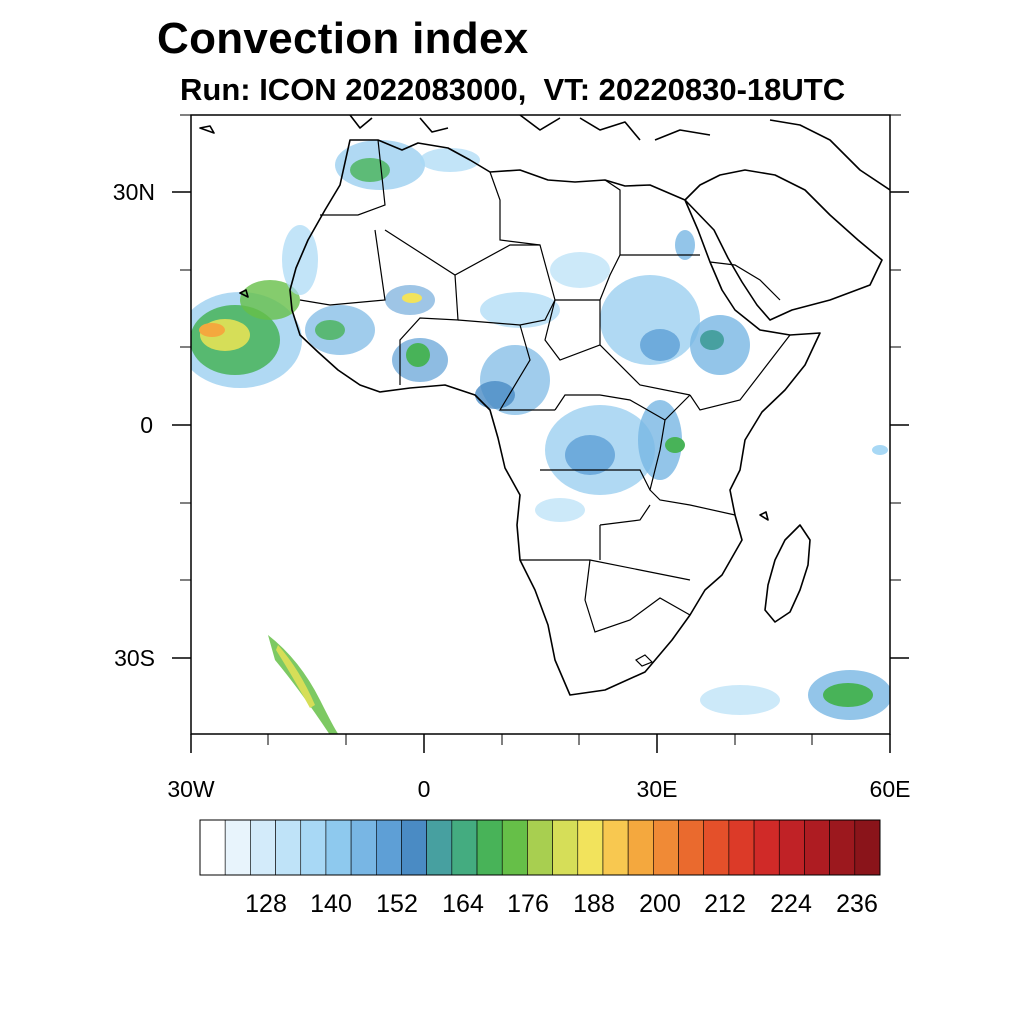 Image resolution: width=1024 pixels, height=1024 pixels. I want to click on colorbar-label: 212, so click(725, 904).